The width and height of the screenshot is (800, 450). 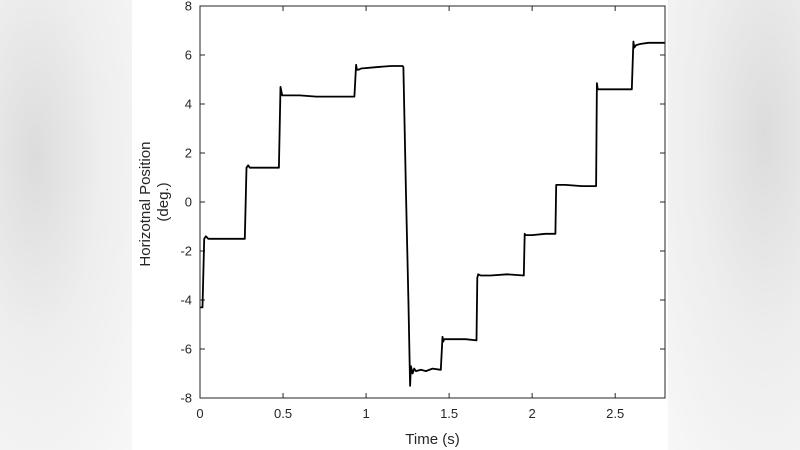 I want to click on y-tick-label: -8, so click(x=186, y=398).